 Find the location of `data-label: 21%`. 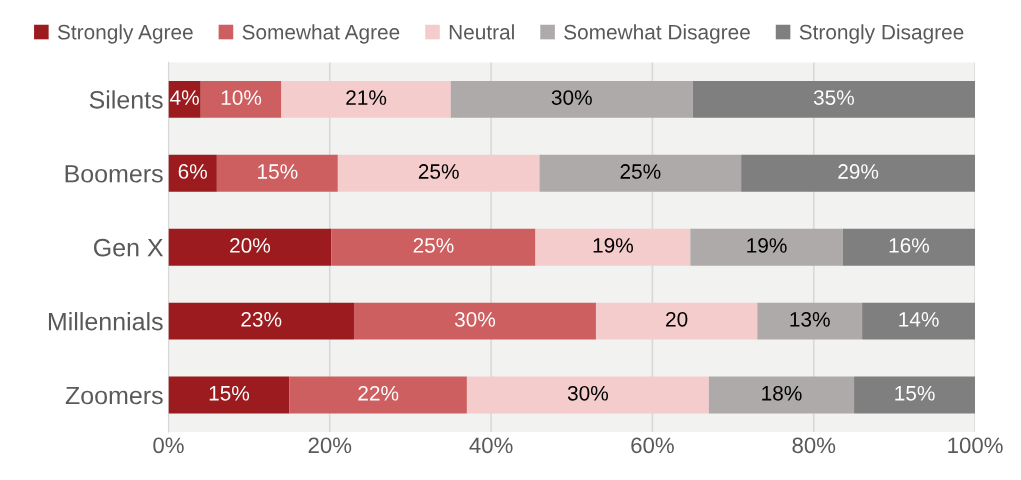

data-label: 21% is located at coordinates (366, 97).